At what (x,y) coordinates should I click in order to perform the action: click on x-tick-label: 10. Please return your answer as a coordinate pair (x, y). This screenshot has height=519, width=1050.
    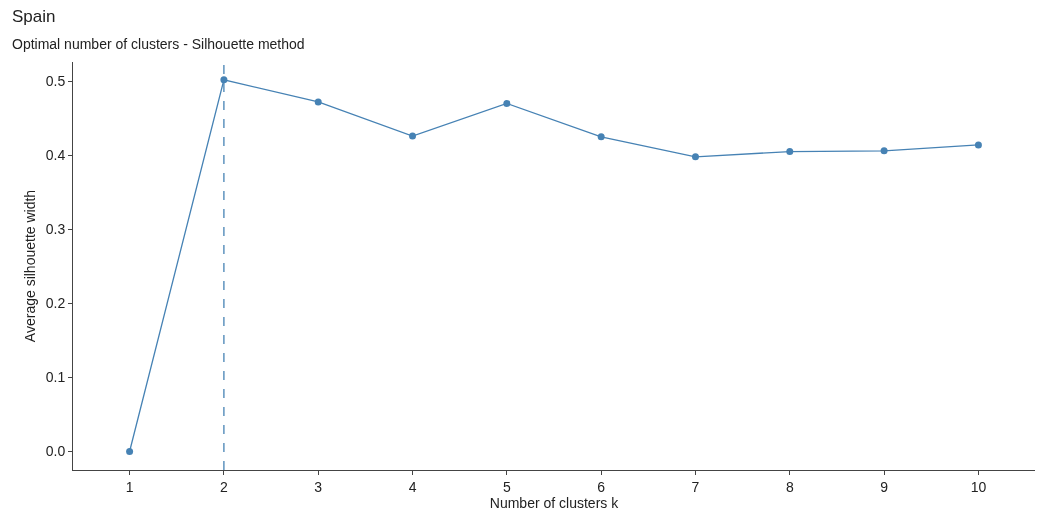
    Looking at the image, I should click on (978, 486).